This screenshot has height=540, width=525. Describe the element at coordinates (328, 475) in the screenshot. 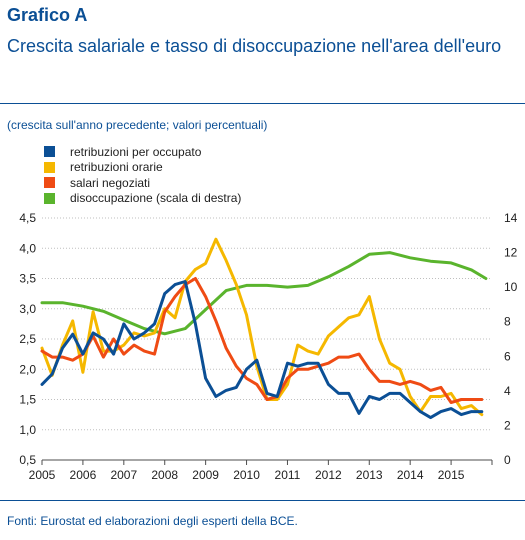

I see `x-tick-label: 2012` at that location.